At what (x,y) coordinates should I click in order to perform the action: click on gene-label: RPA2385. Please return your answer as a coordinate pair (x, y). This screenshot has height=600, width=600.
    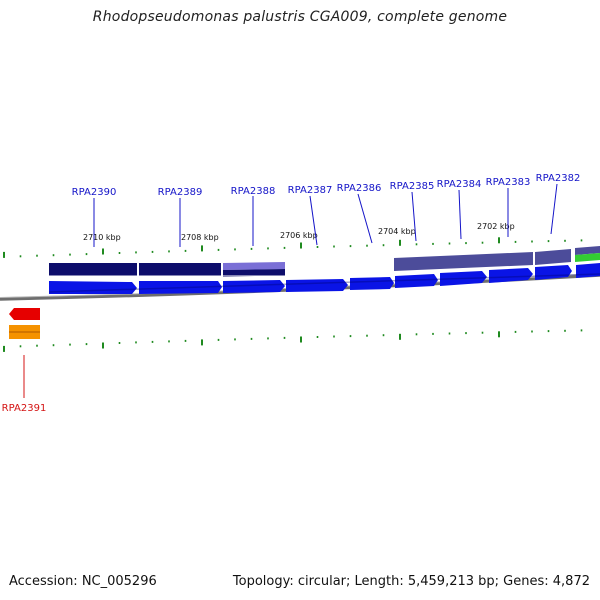
    Looking at the image, I should click on (412, 186).